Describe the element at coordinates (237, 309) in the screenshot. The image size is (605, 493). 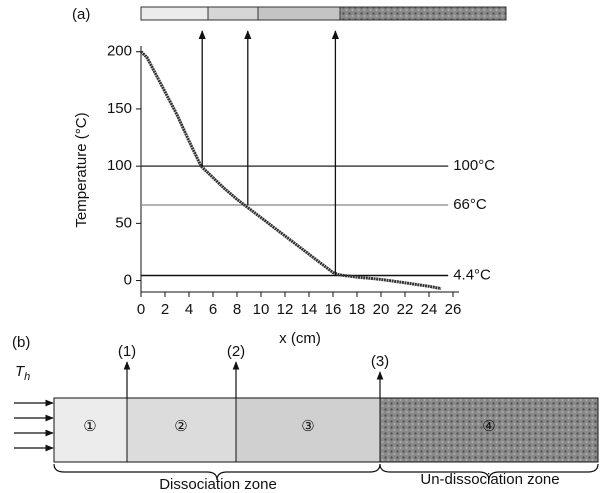
I see `x-tick-label: 8` at that location.